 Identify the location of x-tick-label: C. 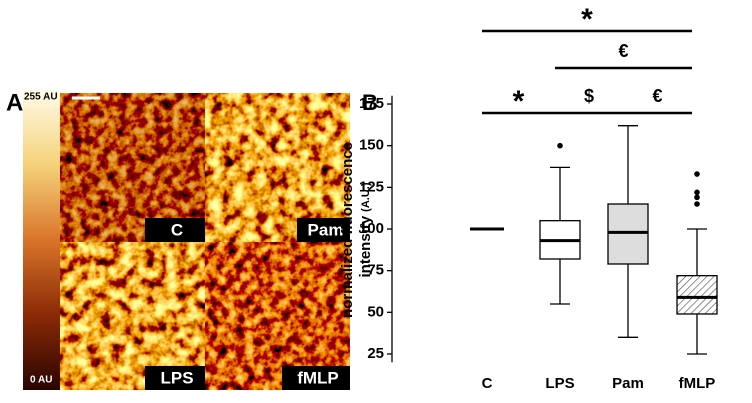
(487, 383).